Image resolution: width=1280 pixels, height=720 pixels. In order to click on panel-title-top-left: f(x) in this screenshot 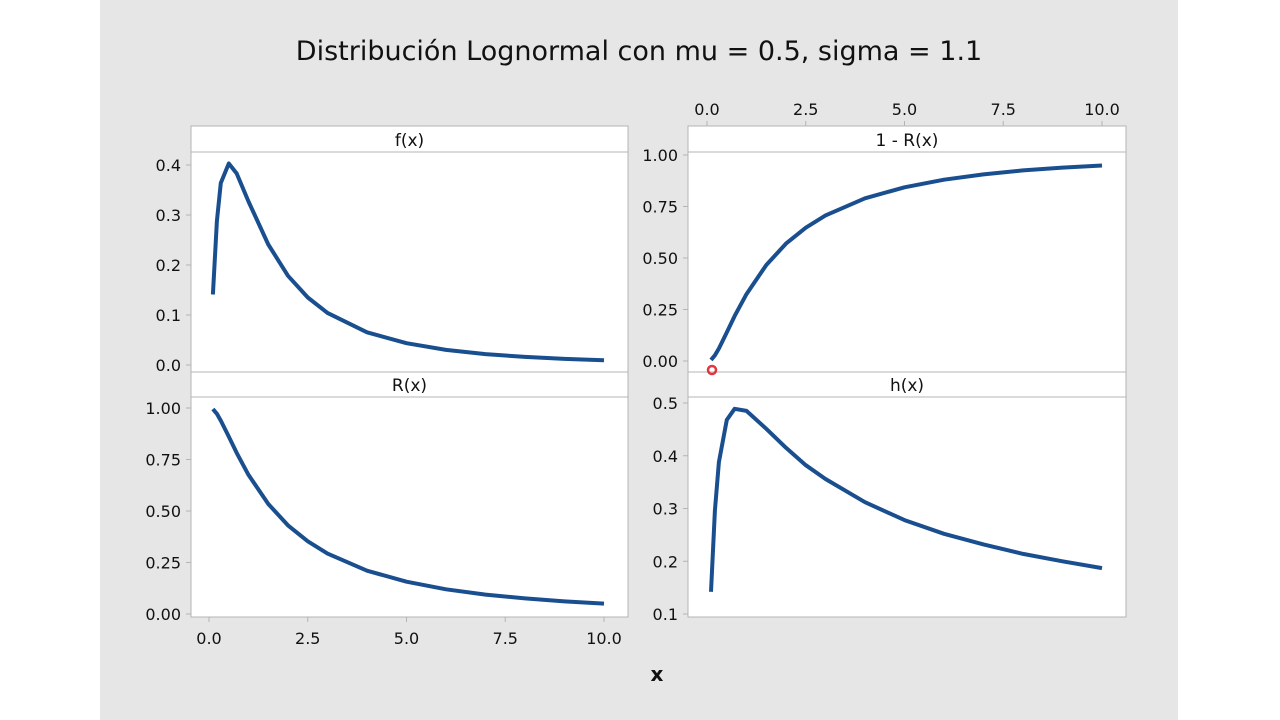, I will do `click(409, 141)`.